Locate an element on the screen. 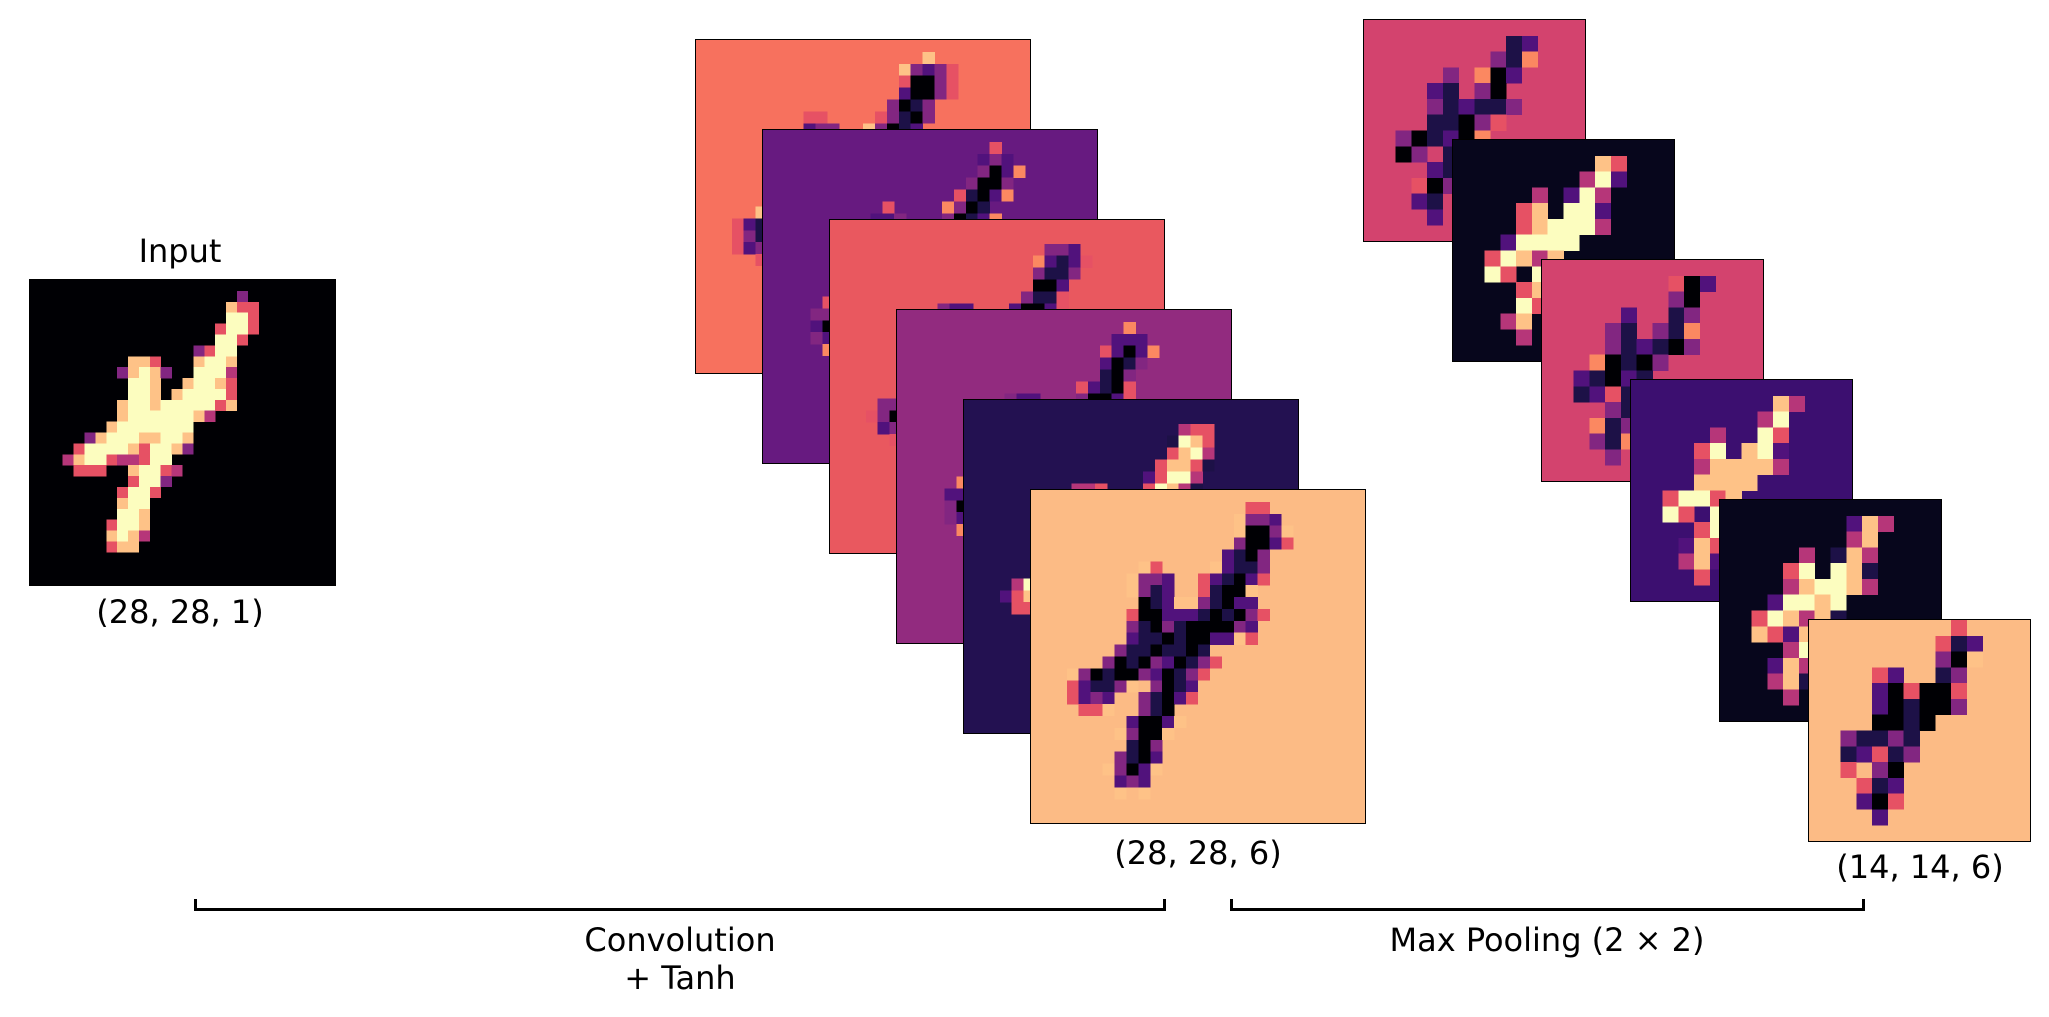 This screenshot has height=1017, width=2049. input-image is located at coordinates (182, 432).